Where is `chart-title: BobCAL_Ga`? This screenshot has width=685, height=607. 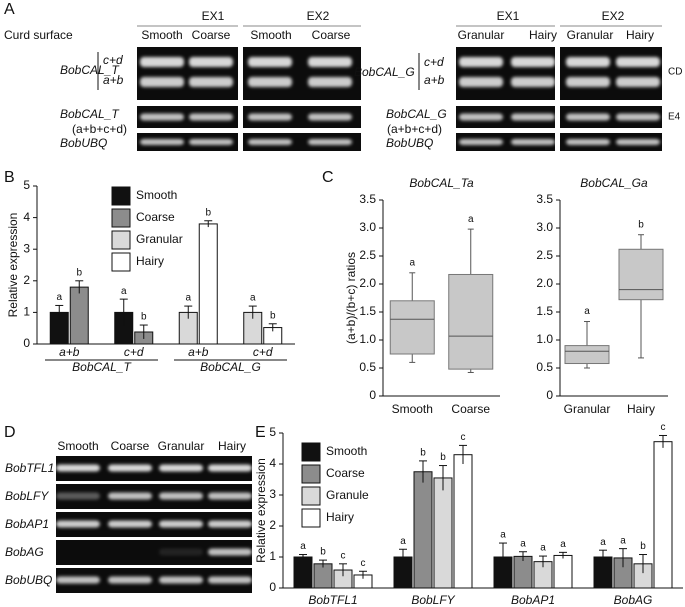
chart-title: BobCAL_Ga is located at coordinates (614, 183).